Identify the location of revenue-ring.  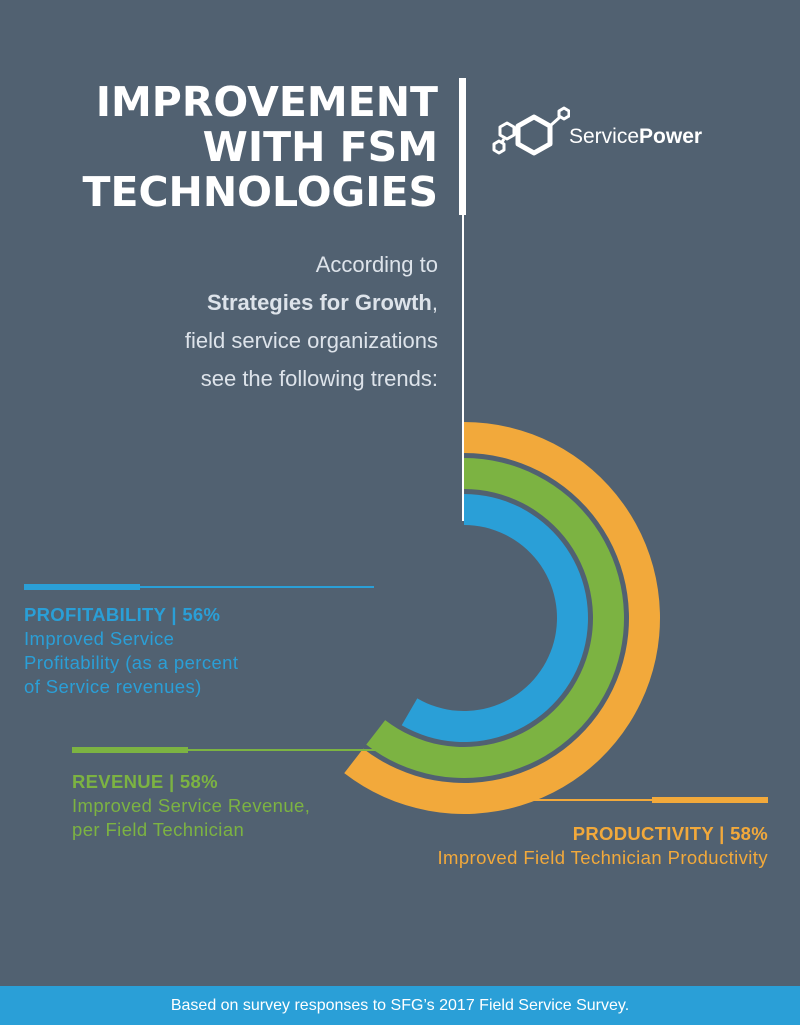
(495, 618).